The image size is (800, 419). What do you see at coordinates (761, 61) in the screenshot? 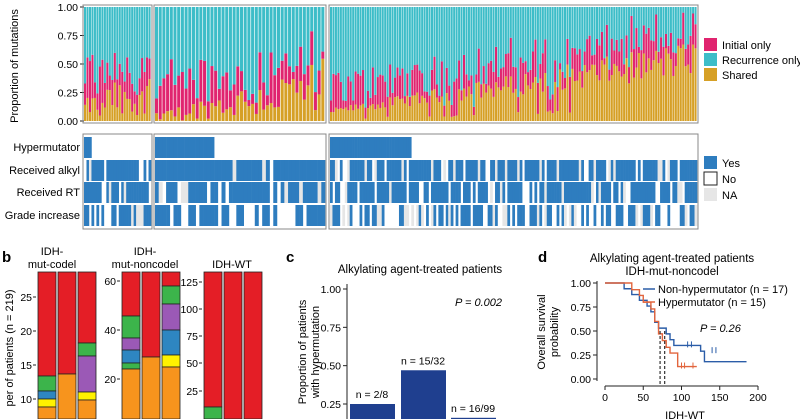
I see `legend-label-recurrence: Recurrence only` at bounding box center [761, 61].